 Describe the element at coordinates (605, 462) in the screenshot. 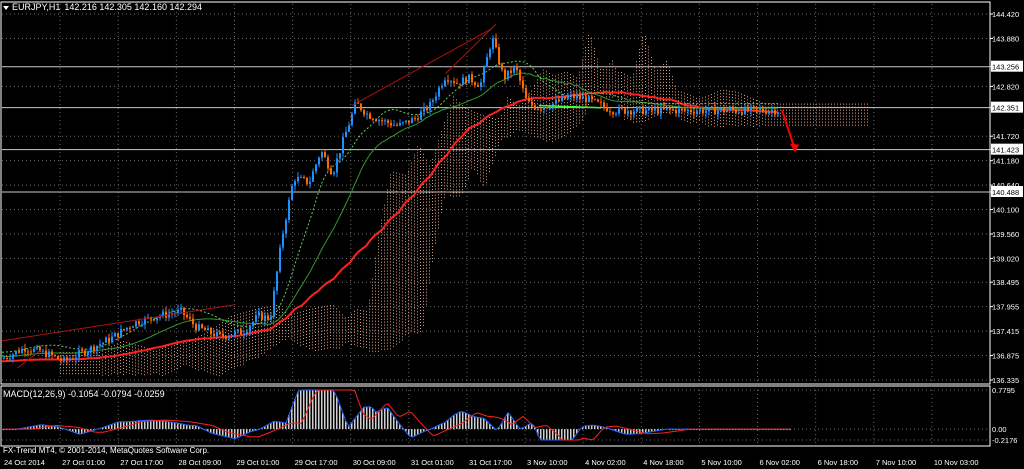

I see `time-axis-label: 4 Nov 02:00` at that location.